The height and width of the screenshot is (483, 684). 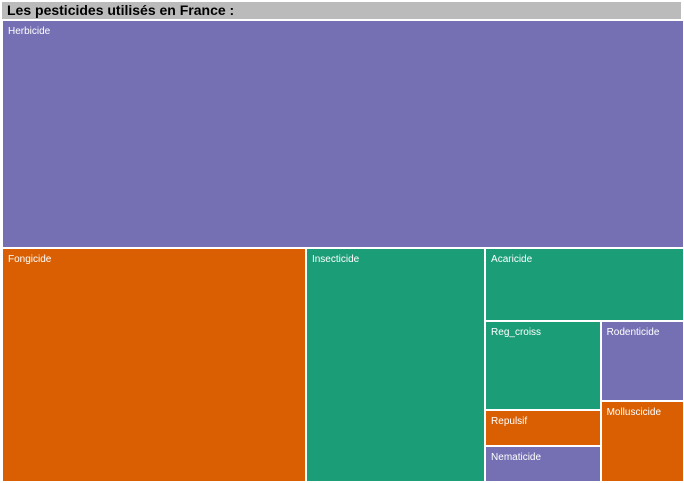 I want to click on treemap-cell-rodenticide: Rodenticide, so click(x=642, y=361).